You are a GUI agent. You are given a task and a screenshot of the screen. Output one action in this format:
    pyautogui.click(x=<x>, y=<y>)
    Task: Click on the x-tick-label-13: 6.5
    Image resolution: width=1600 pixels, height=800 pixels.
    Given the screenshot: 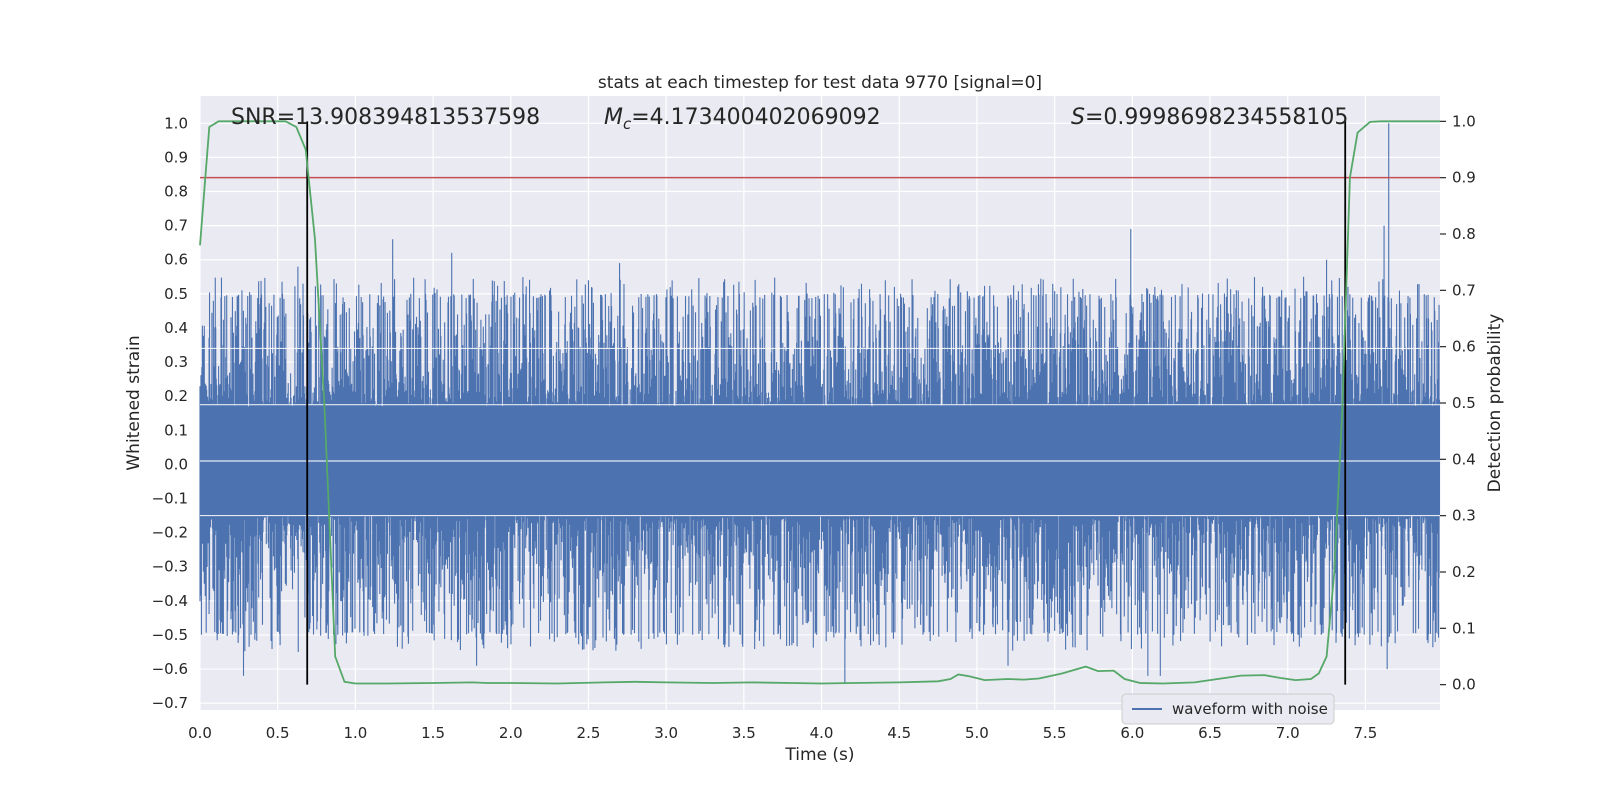 What is the action you would take?
    pyautogui.click(x=1210, y=733)
    